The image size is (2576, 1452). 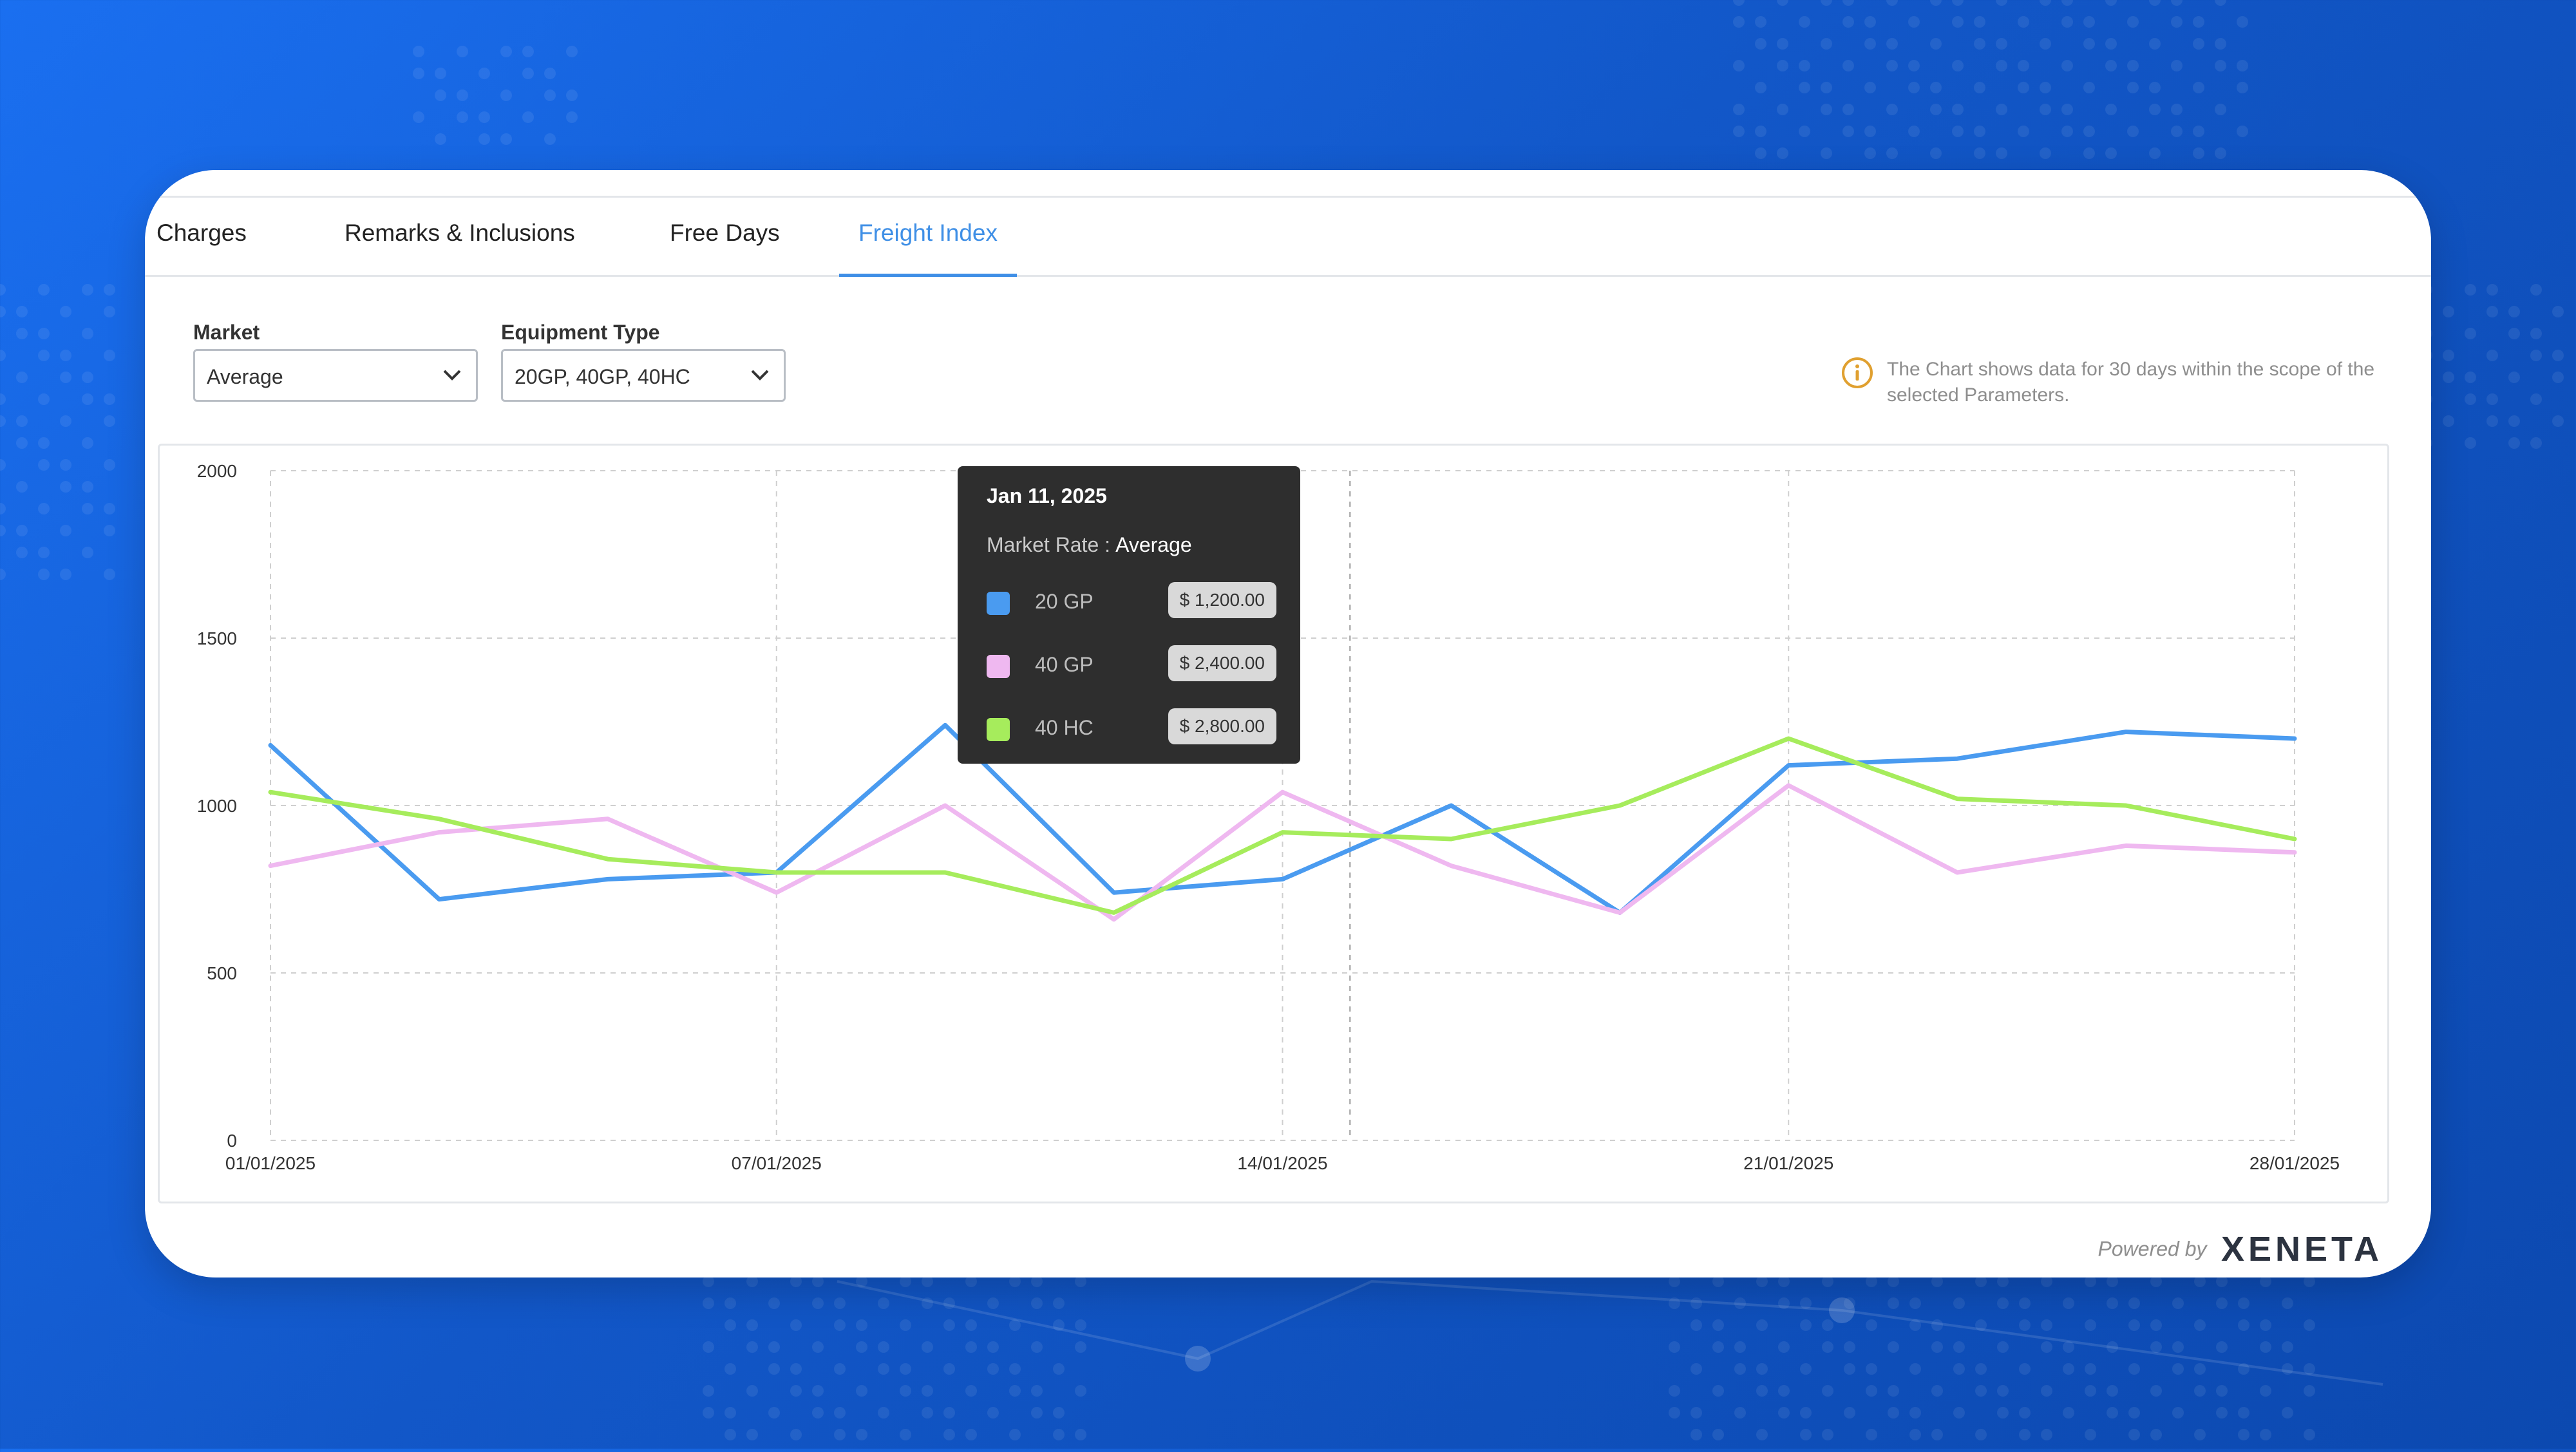 What do you see at coordinates (1090, 545) in the screenshot?
I see `tooltip-market-rate: Market Rate : Average` at bounding box center [1090, 545].